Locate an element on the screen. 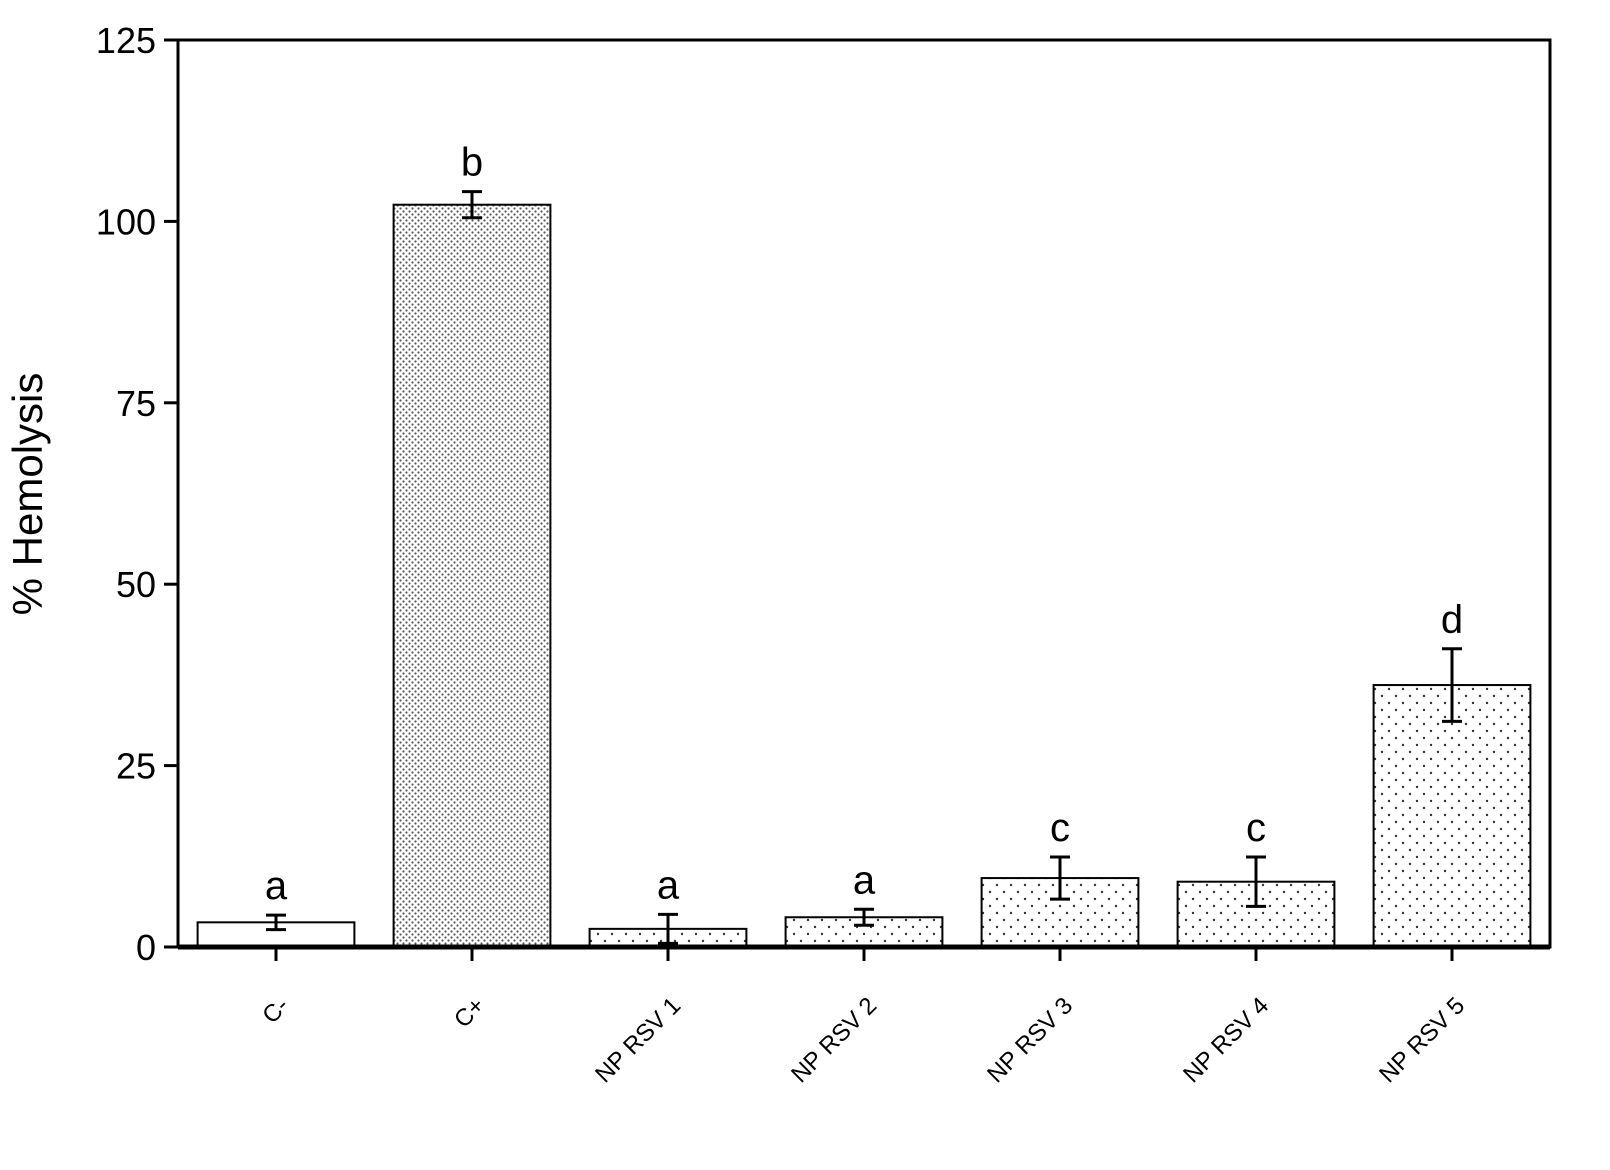  y-tick-label: 0 is located at coordinates (146, 947).